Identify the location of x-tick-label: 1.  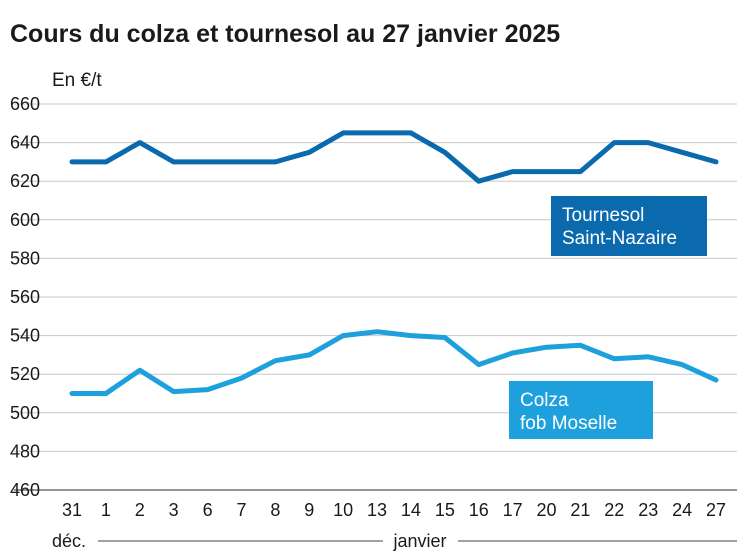
(106, 510).